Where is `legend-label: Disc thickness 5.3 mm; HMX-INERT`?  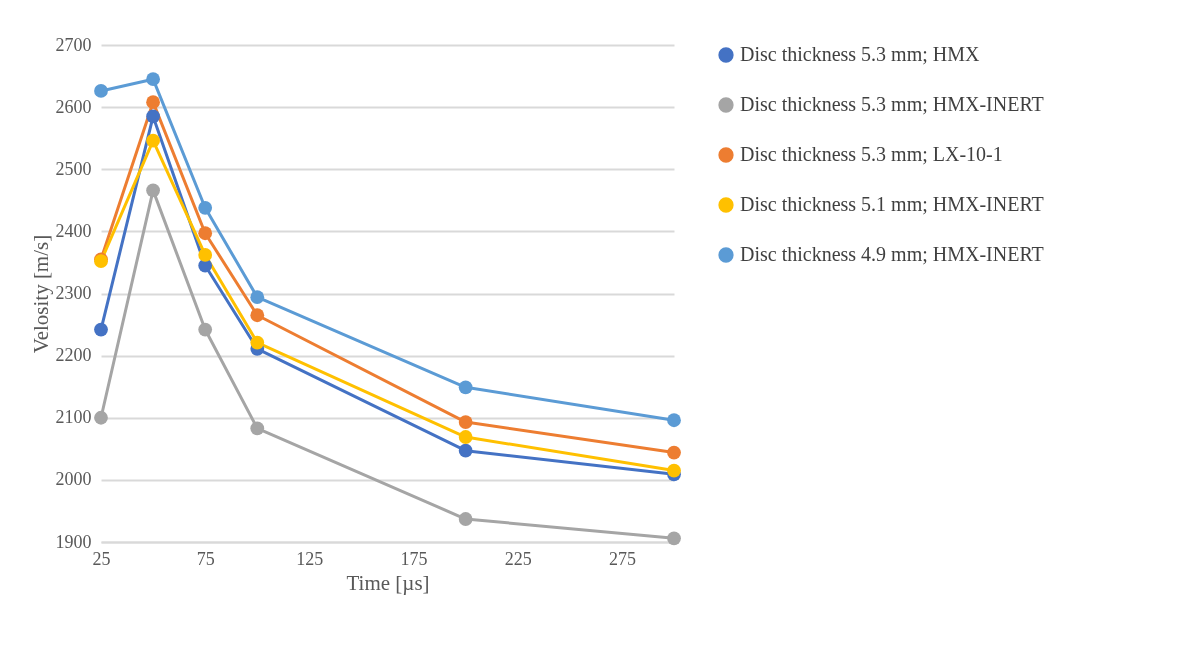
legend-label: Disc thickness 5.3 mm; HMX-INERT is located at coordinates (892, 104).